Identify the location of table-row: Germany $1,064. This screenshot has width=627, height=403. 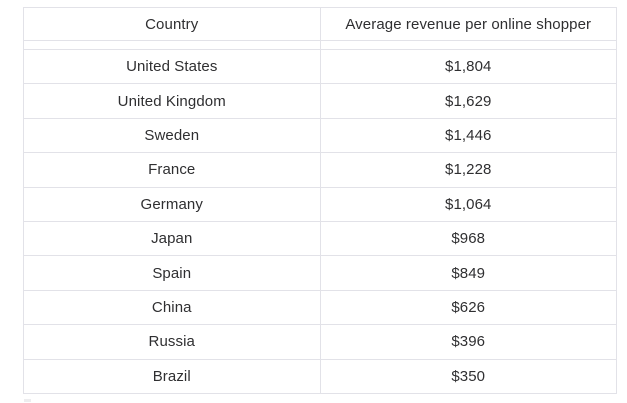
(320, 204).